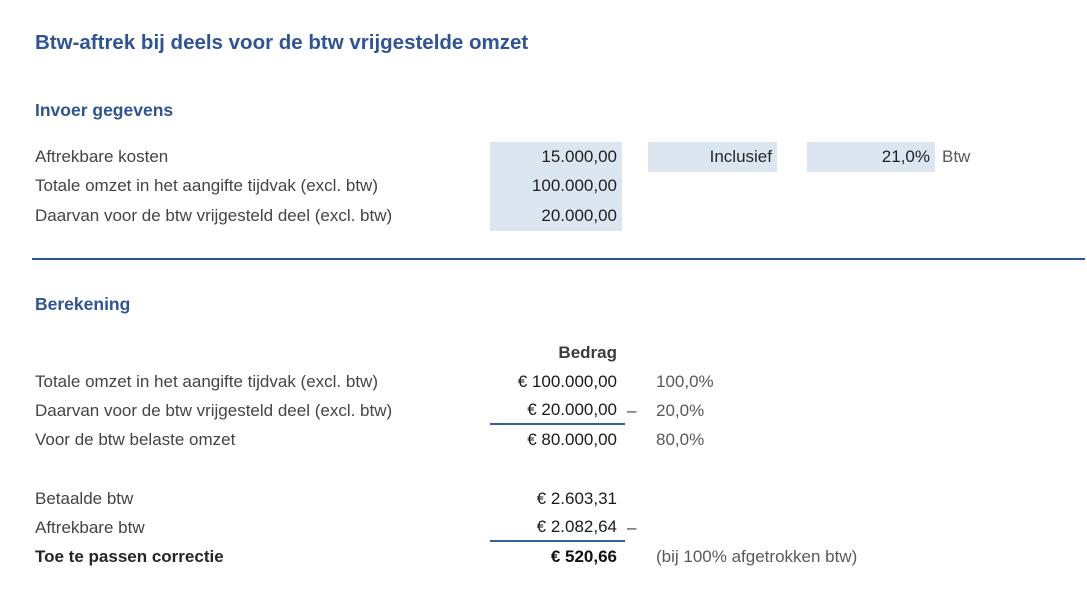 Image resolution: width=1087 pixels, height=598 pixels. I want to click on result-label: Toe te passen correctie, so click(129, 556).